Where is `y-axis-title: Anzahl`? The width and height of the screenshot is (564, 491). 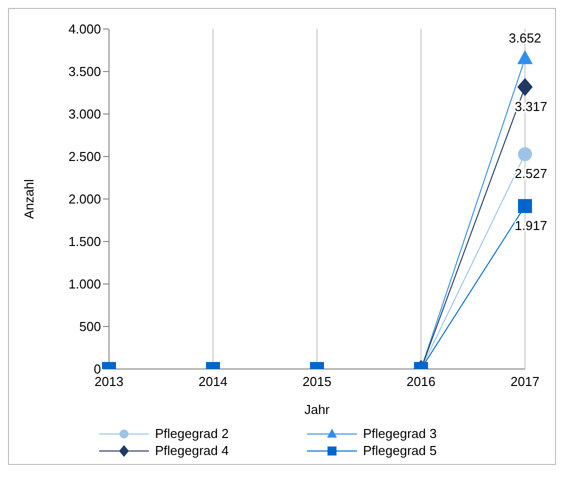
y-axis-title: Anzahl is located at coordinates (29, 199).